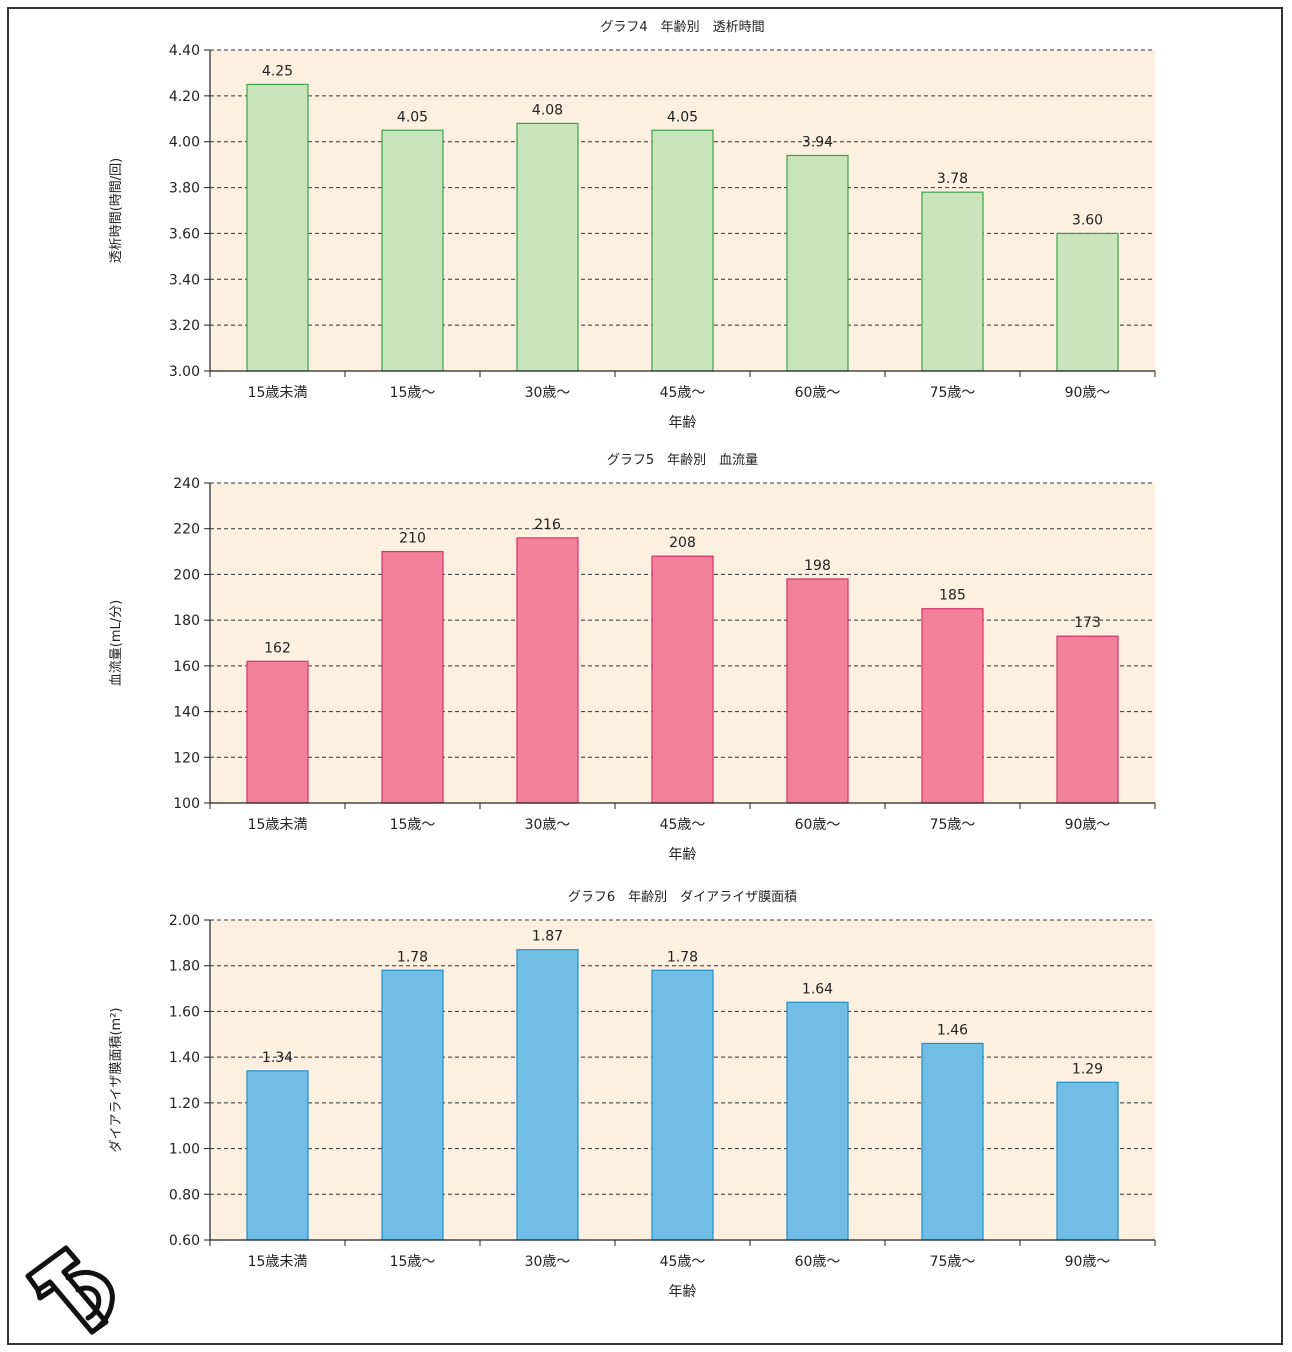  Describe the element at coordinates (952, 596) in the screenshot. I see `data-label: 185` at that location.